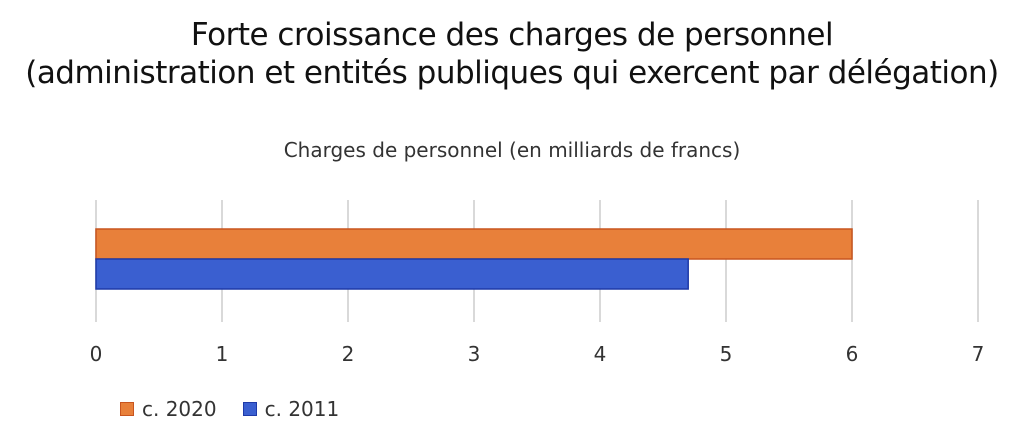 This screenshot has width=1024, height=440. What do you see at coordinates (222, 354) in the screenshot?
I see `x-tick-label: 1` at bounding box center [222, 354].